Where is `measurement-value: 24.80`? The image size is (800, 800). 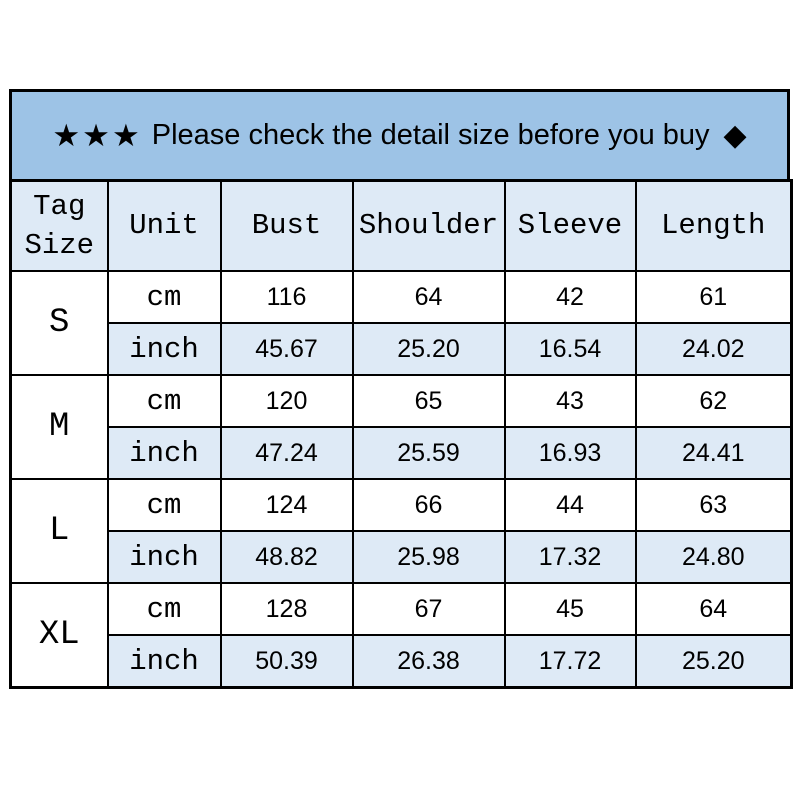 measurement-value: 24.80 is located at coordinates (713, 557).